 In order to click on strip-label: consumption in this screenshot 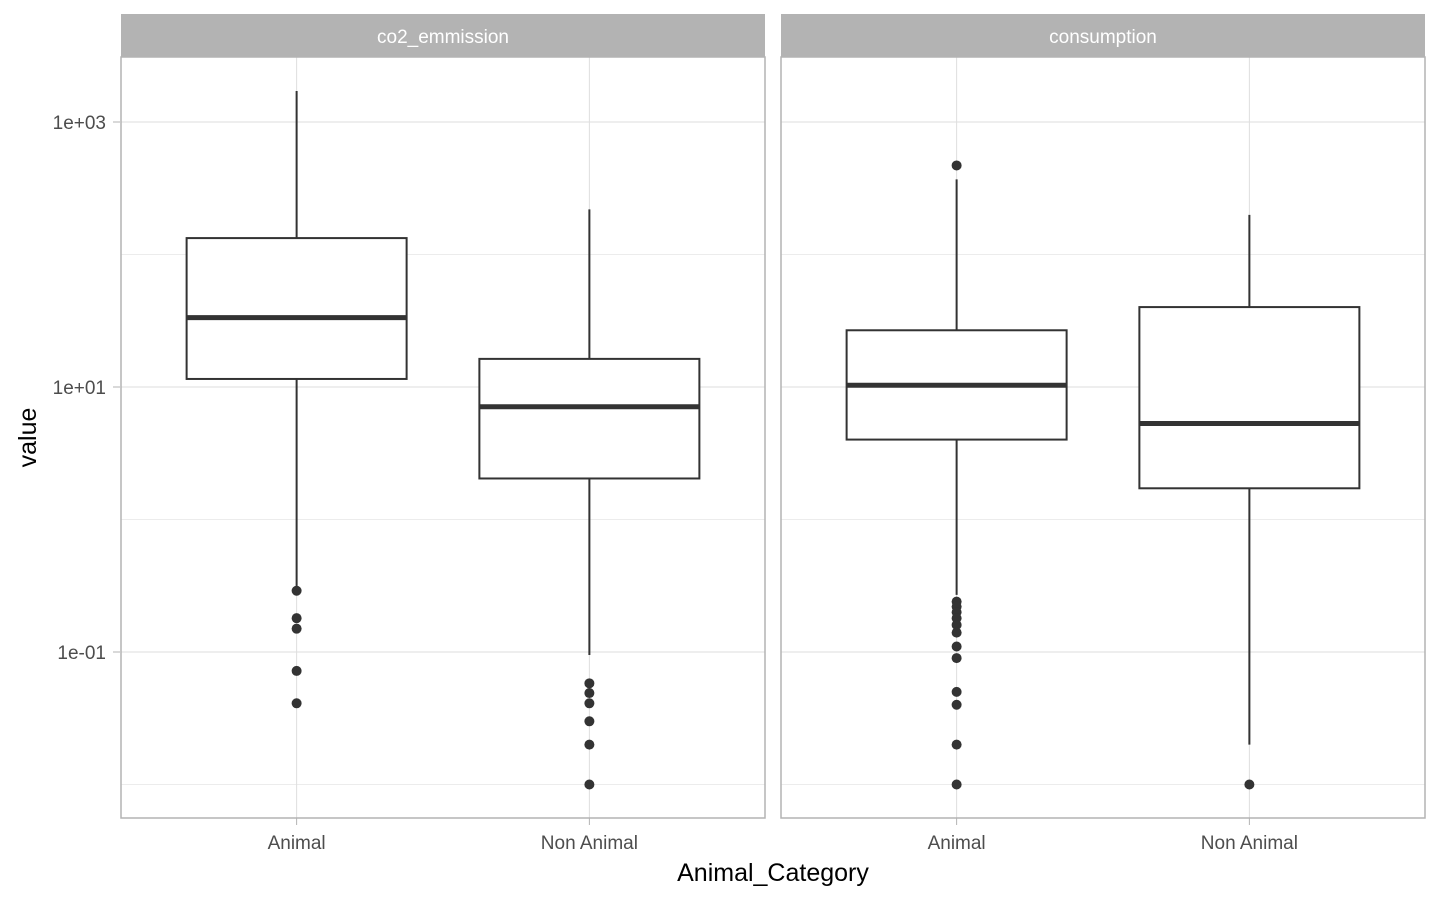, I will do `click(1103, 37)`.